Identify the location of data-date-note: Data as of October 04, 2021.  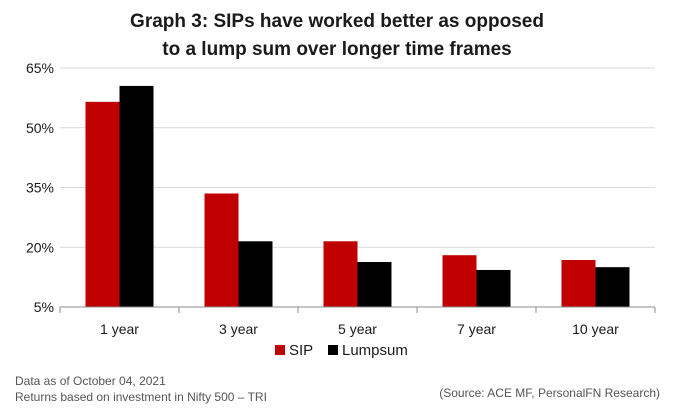
(90, 381).